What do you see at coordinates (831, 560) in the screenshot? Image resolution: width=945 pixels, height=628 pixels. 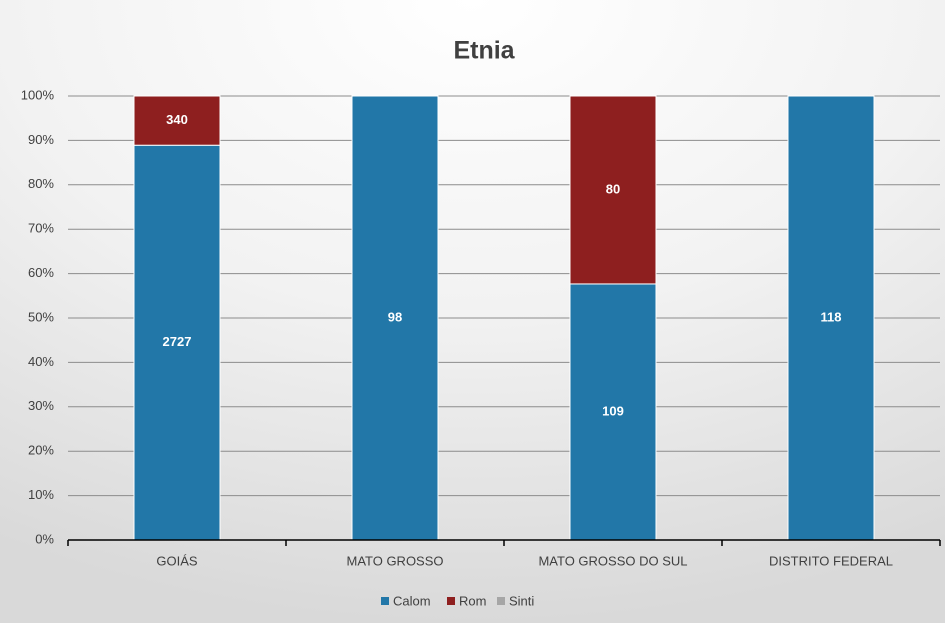 I see `x-tick-label: DISTRITO FEDERAL` at bounding box center [831, 560].